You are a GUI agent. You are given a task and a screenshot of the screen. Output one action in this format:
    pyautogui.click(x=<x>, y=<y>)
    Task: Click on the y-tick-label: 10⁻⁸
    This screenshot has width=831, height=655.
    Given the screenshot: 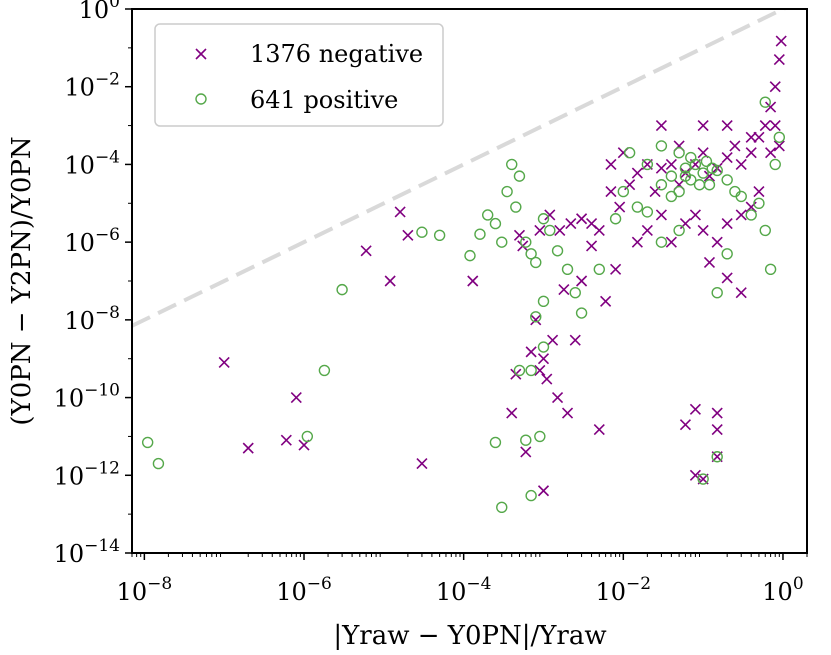 What is the action you would take?
    pyautogui.click(x=92, y=319)
    